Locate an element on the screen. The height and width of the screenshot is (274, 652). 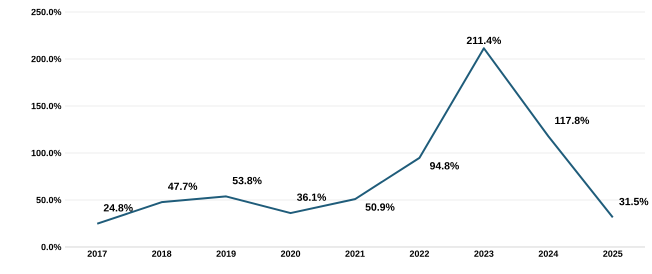
x-tick-label: 2020 is located at coordinates (290, 253).